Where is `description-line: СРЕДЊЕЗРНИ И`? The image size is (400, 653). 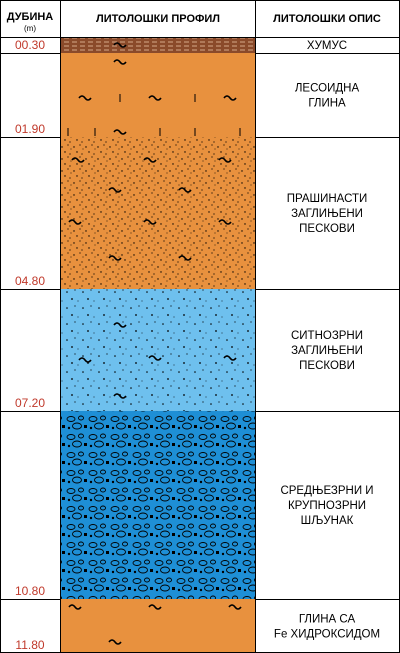 description-line: СРЕДЊЕЗРНИ И is located at coordinates (326, 491).